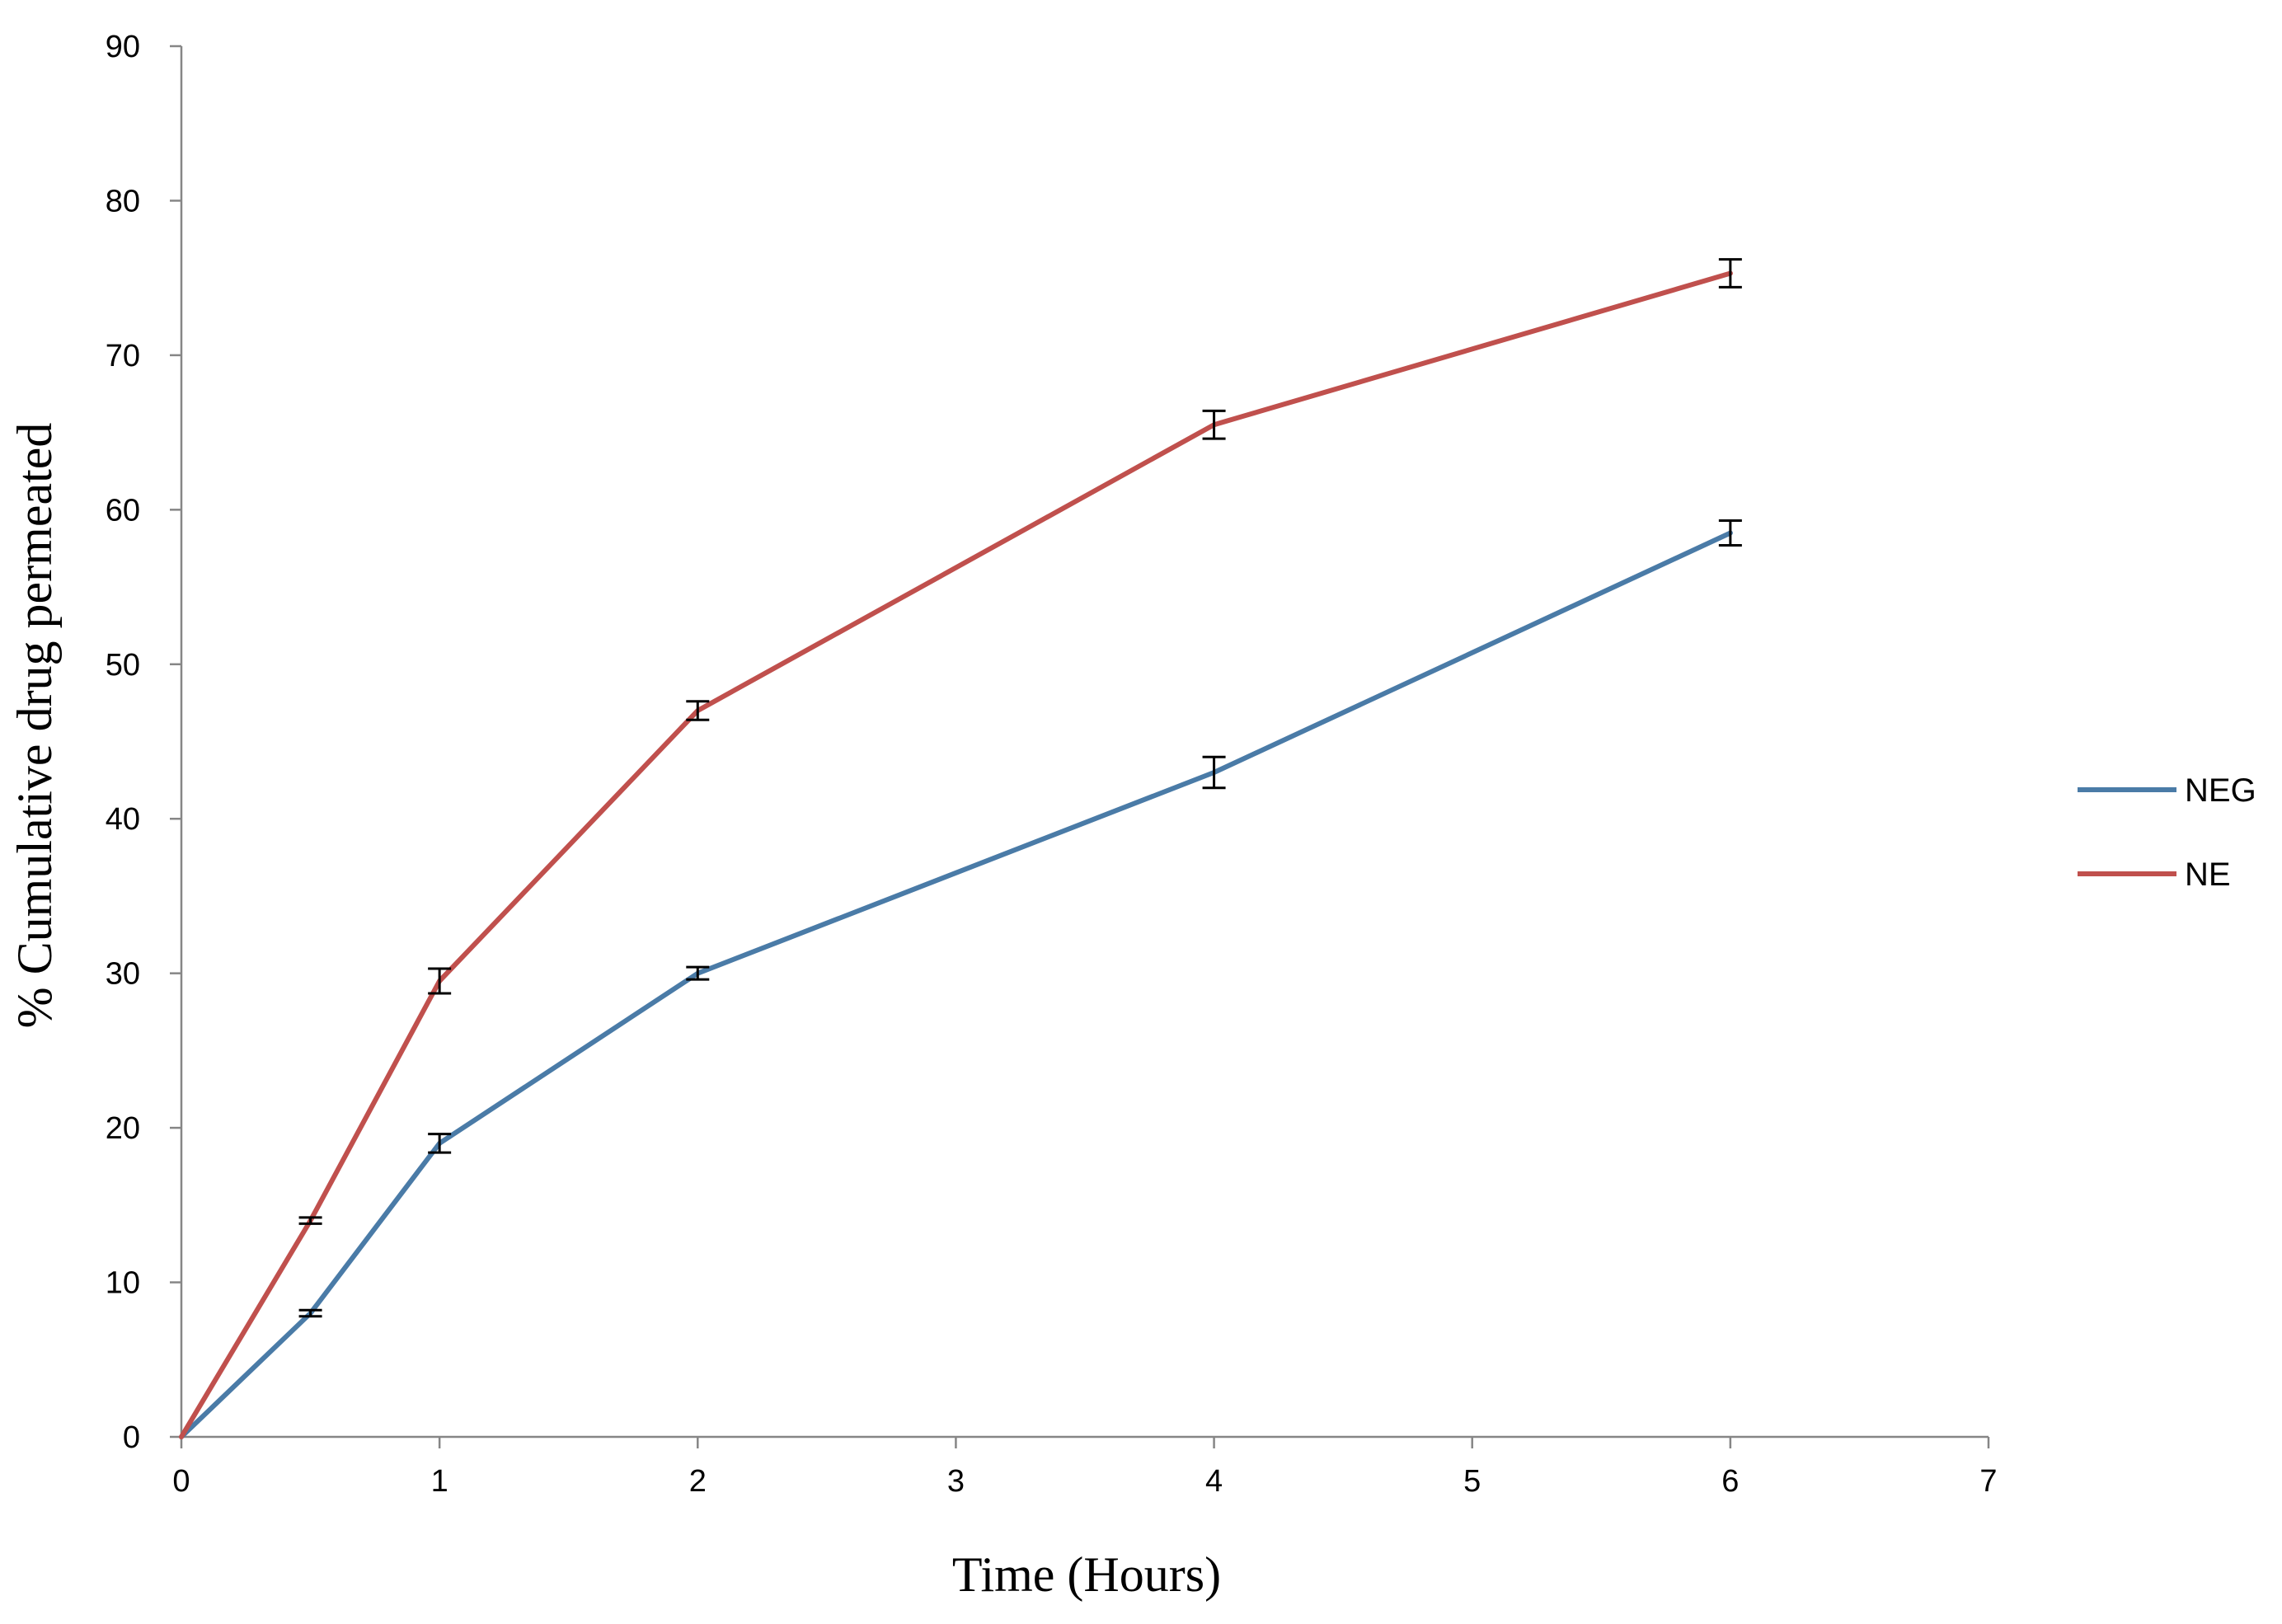  I want to click on legend-label: NE, so click(2208, 875).